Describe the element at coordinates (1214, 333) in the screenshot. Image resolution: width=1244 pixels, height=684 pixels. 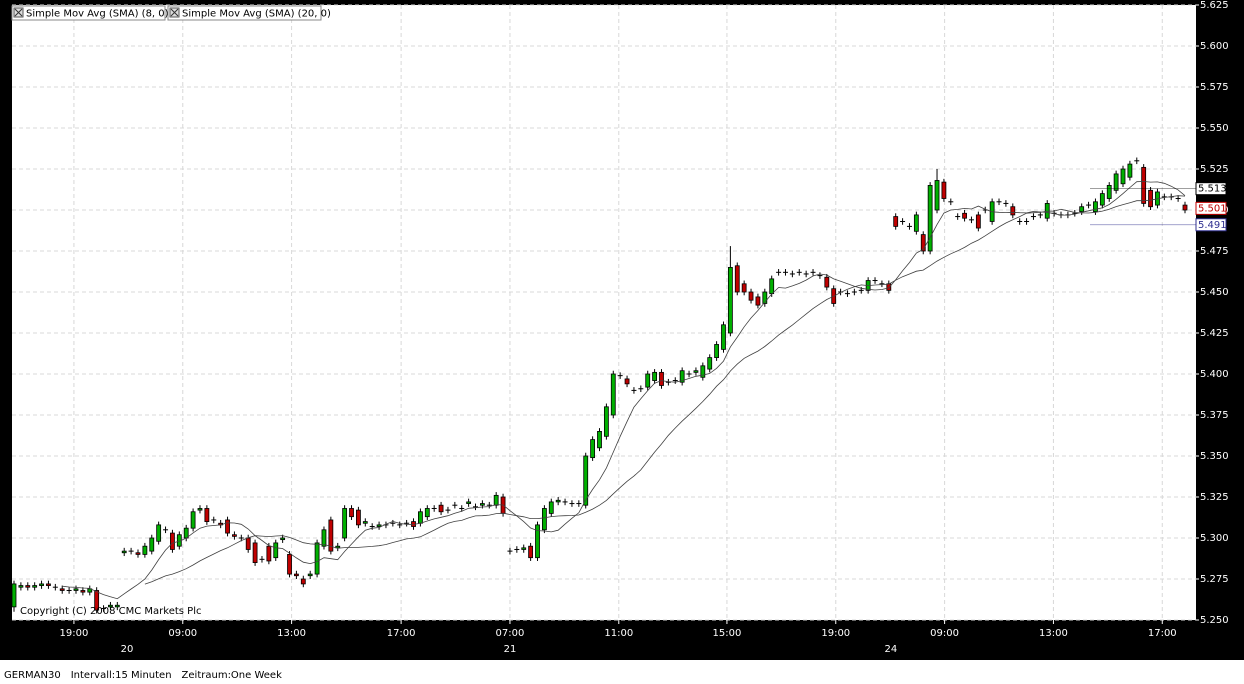
I see `y-tick-label: 5.425` at that location.